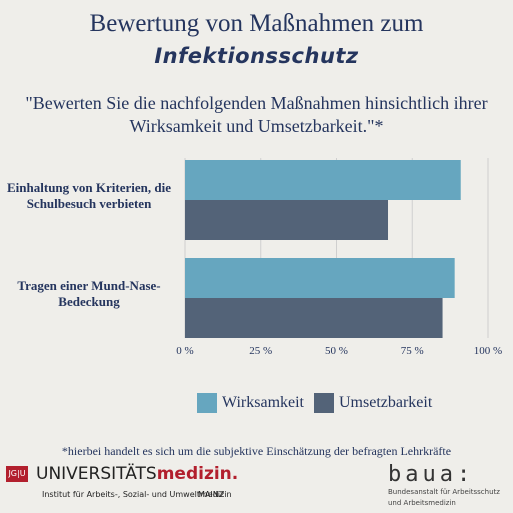 The image size is (513, 513). Describe the element at coordinates (17, 474) in the screenshot. I see `jgu-logo-mark: JG|U` at that location.